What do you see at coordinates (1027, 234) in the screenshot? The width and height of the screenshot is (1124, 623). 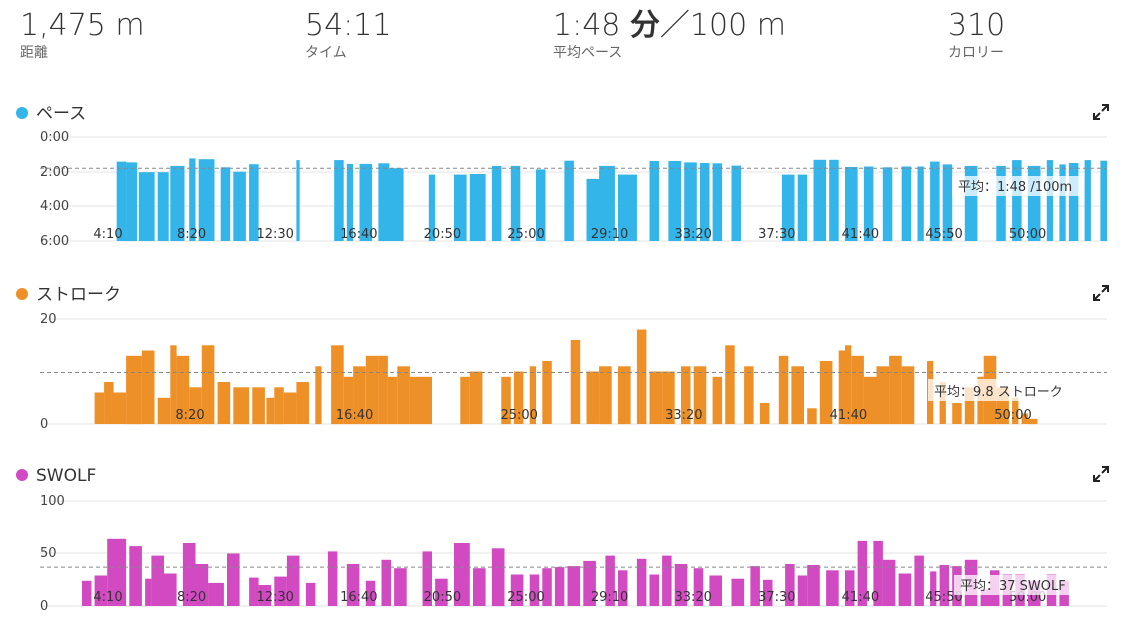 I see `x-tick-label: 50:00` at bounding box center [1027, 234].